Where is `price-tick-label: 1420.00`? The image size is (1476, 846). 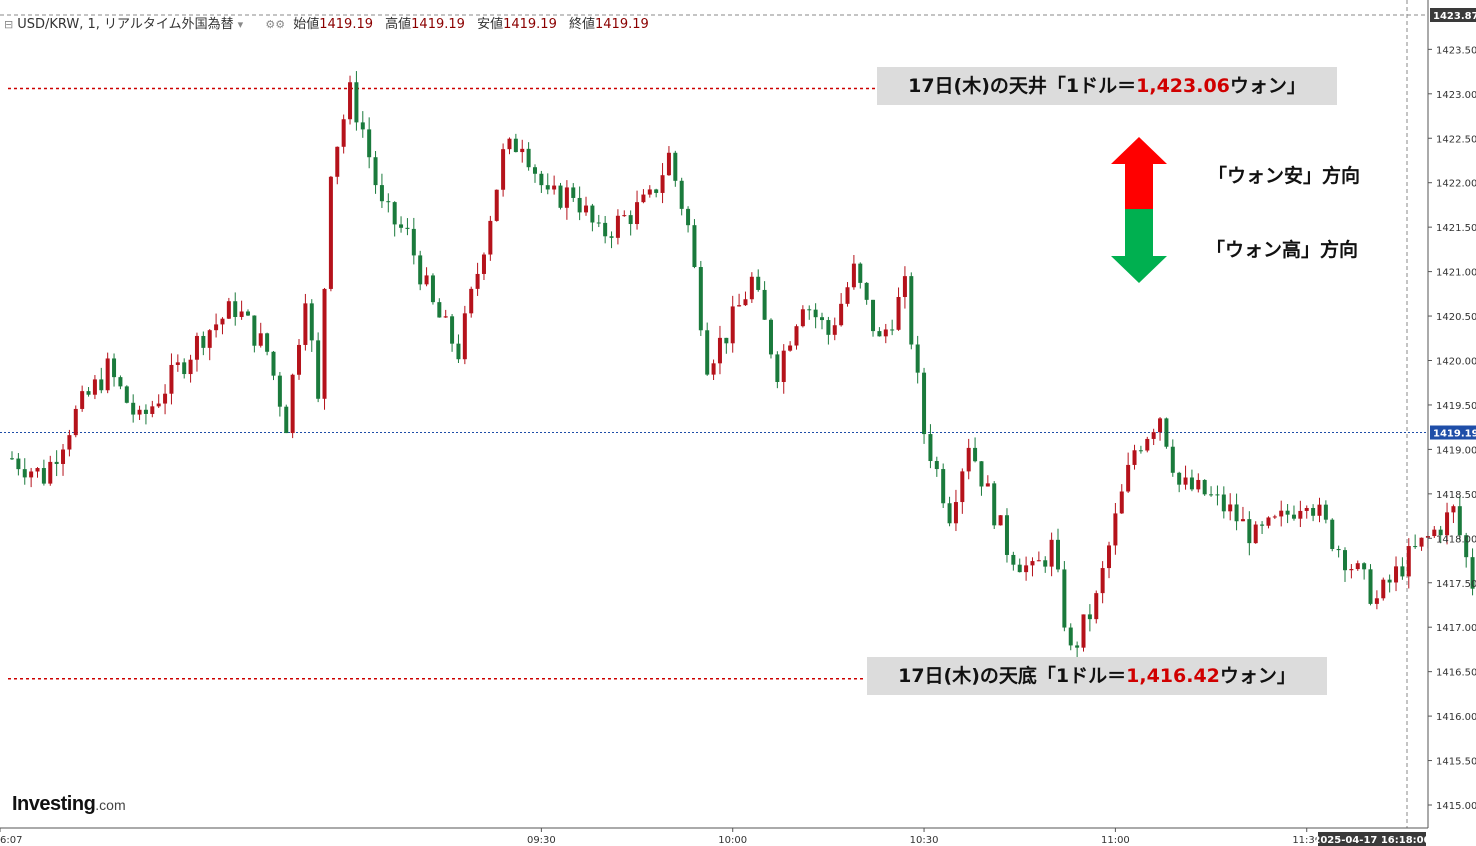
price-tick-label: 1420.00 is located at coordinates (1456, 362).